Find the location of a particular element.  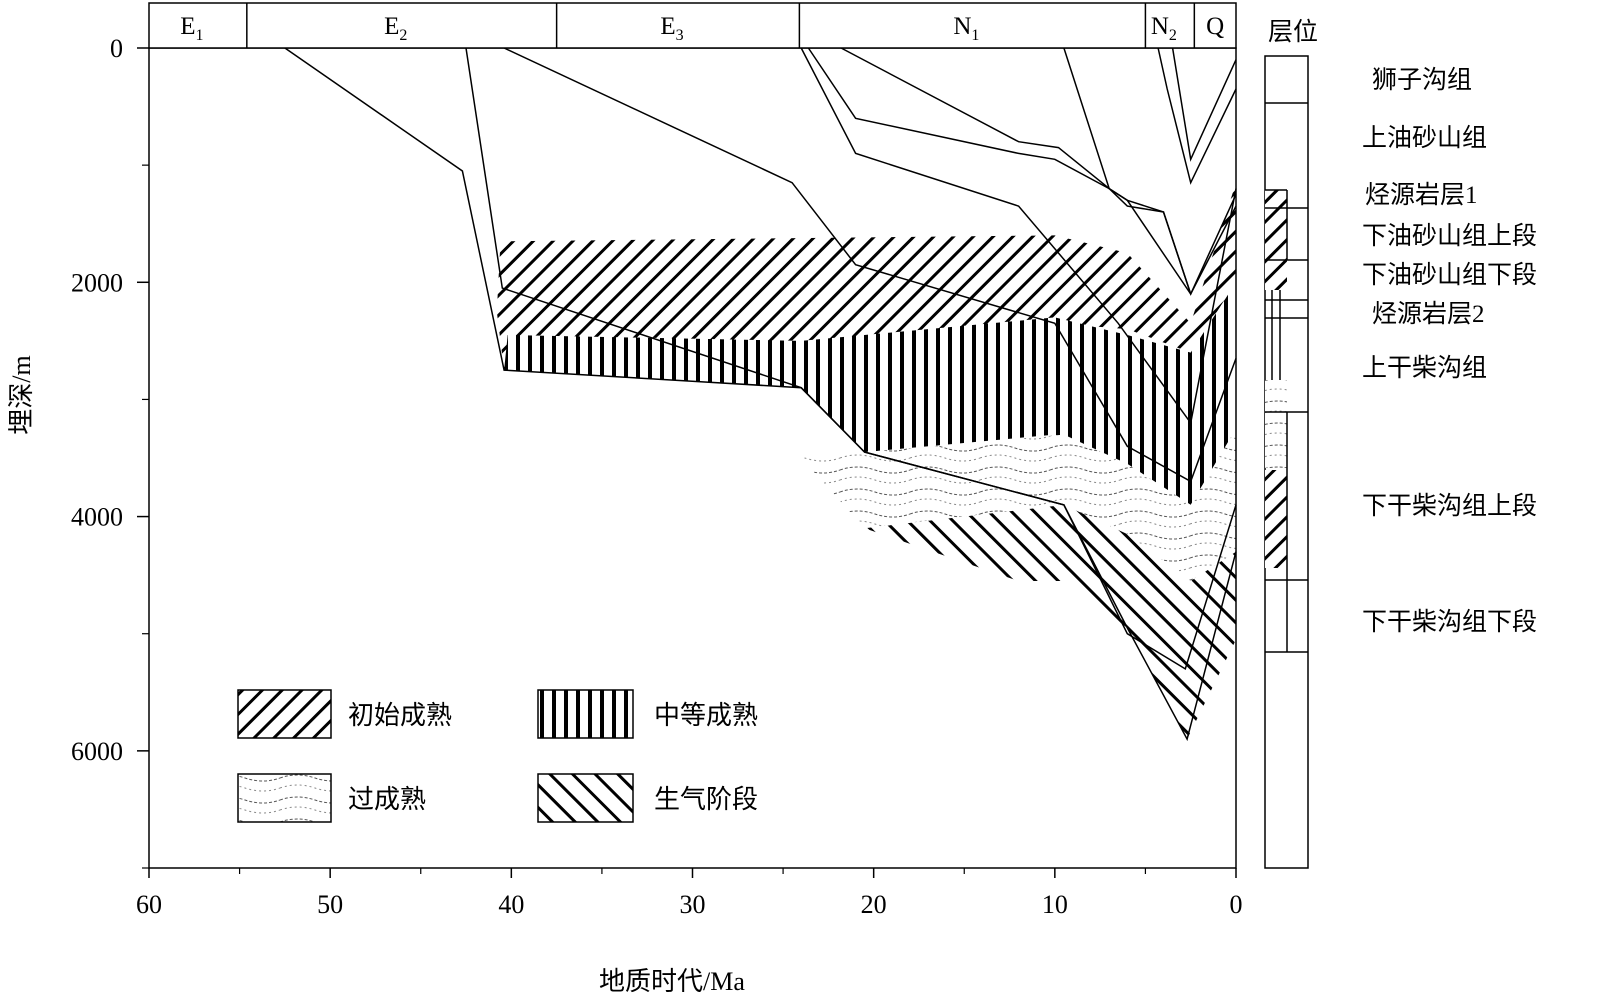

source-rock-2-over-hatch is located at coordinates (1276, 424).